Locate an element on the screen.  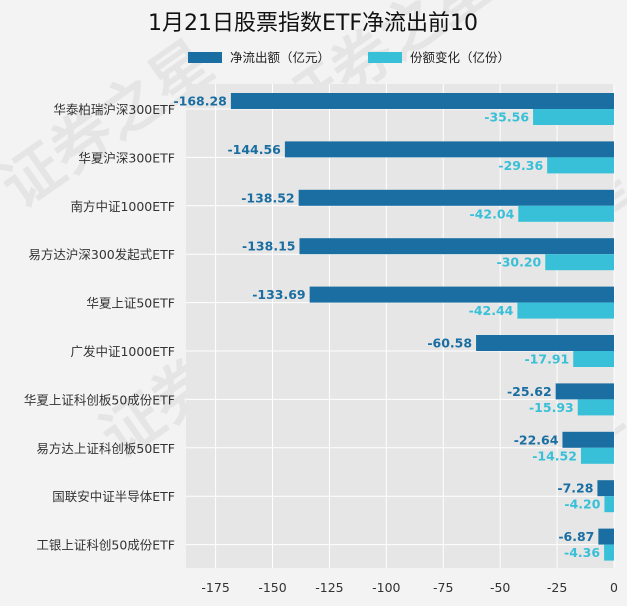
x-tick-label: -25 is located at coordinates (557, 587).